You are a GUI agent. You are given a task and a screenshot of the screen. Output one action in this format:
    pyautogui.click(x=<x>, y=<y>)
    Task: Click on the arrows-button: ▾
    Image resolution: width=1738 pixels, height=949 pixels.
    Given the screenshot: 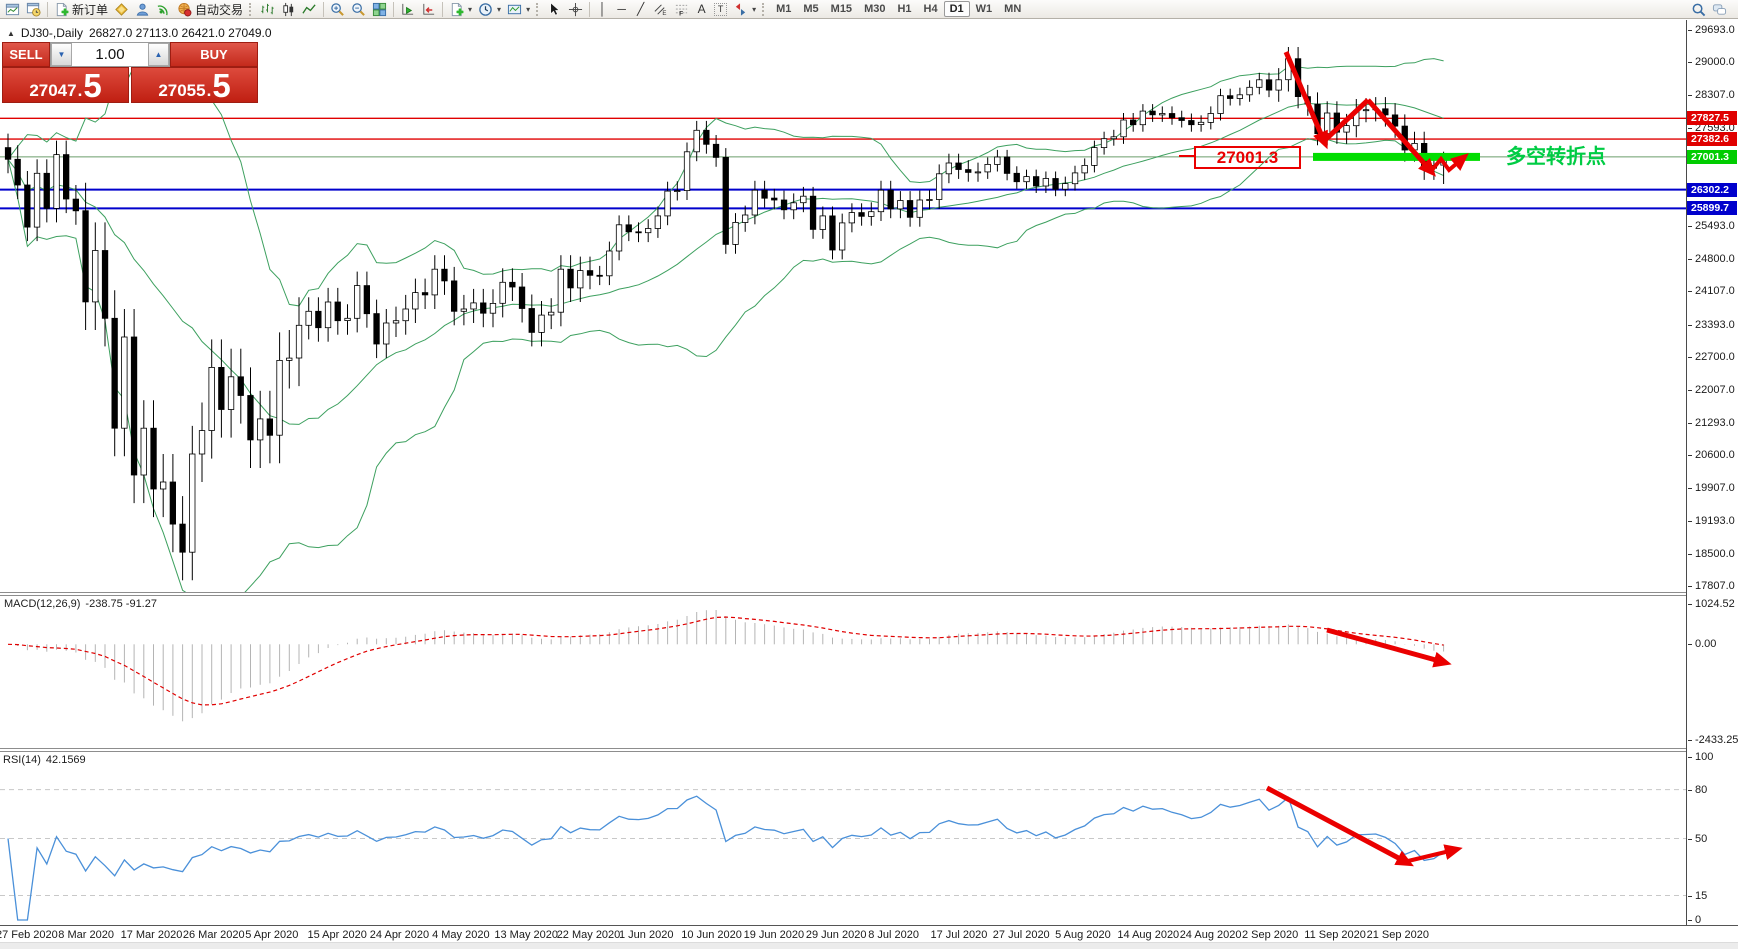 What is the action you would take?
    pyautogui.click(x=744, y=9)
    